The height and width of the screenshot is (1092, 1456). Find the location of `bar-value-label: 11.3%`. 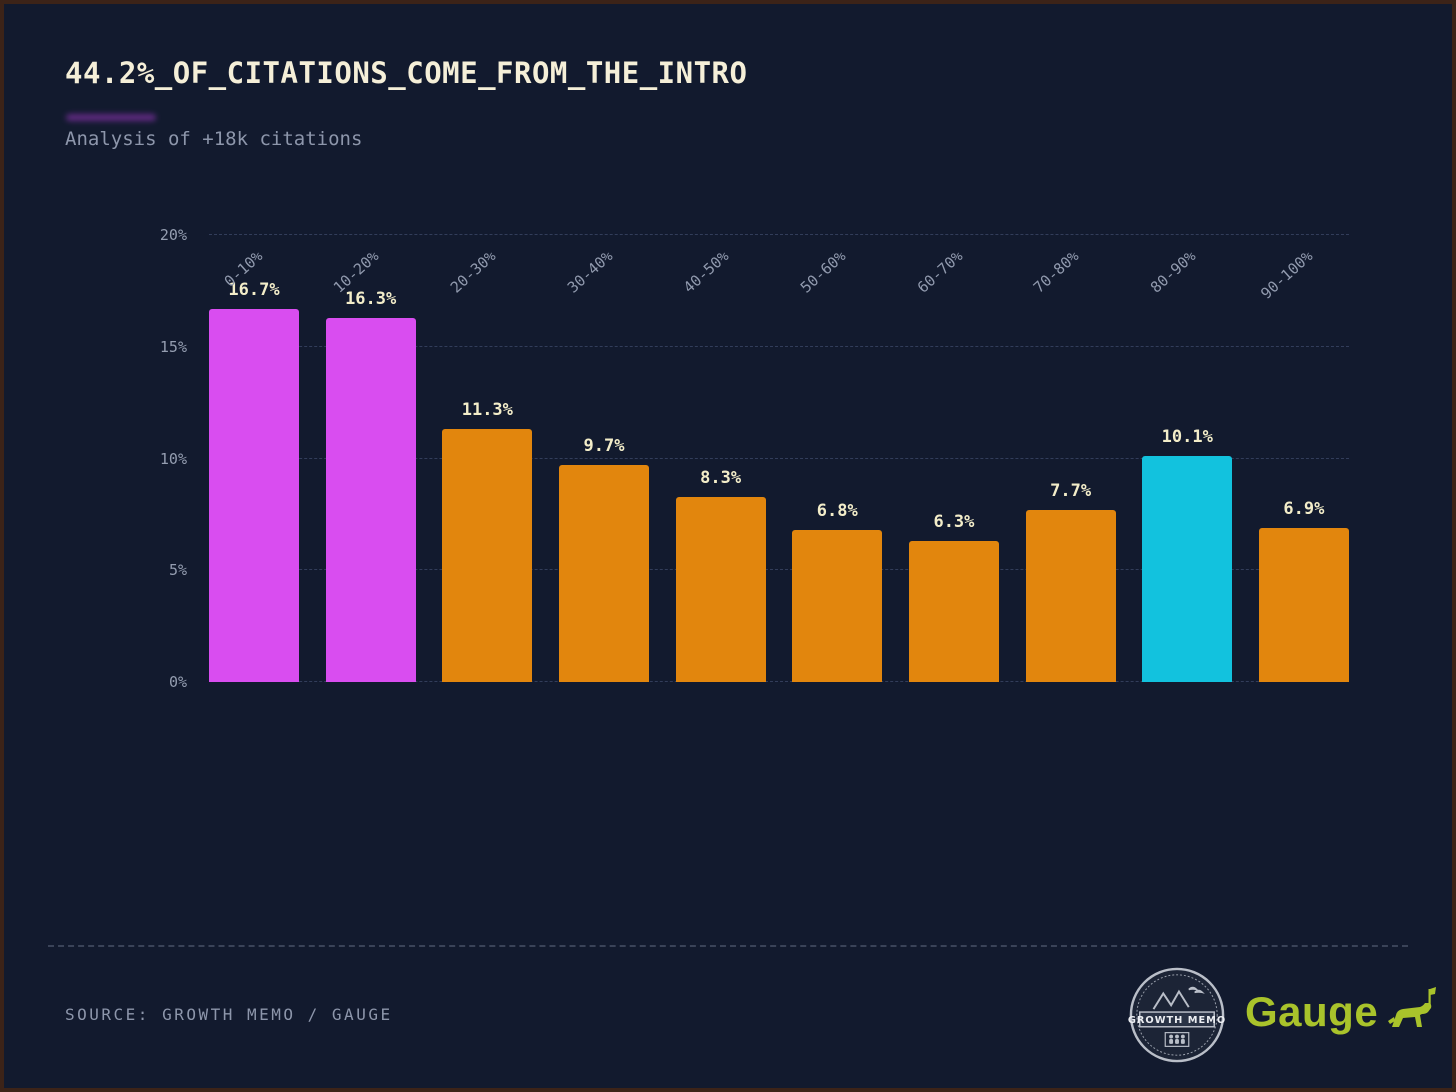

bar-value-label: 11.3% is located at coordinates (487, 410).